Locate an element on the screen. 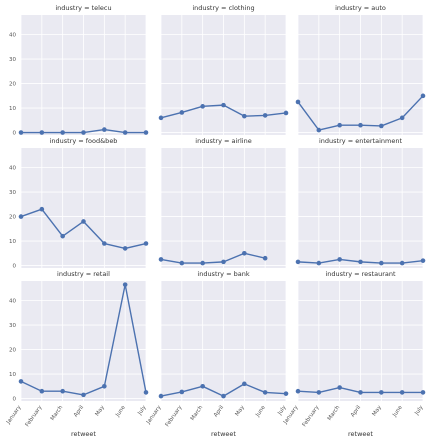  facet-title: industry = telecu is located at coordinates (83, 8).